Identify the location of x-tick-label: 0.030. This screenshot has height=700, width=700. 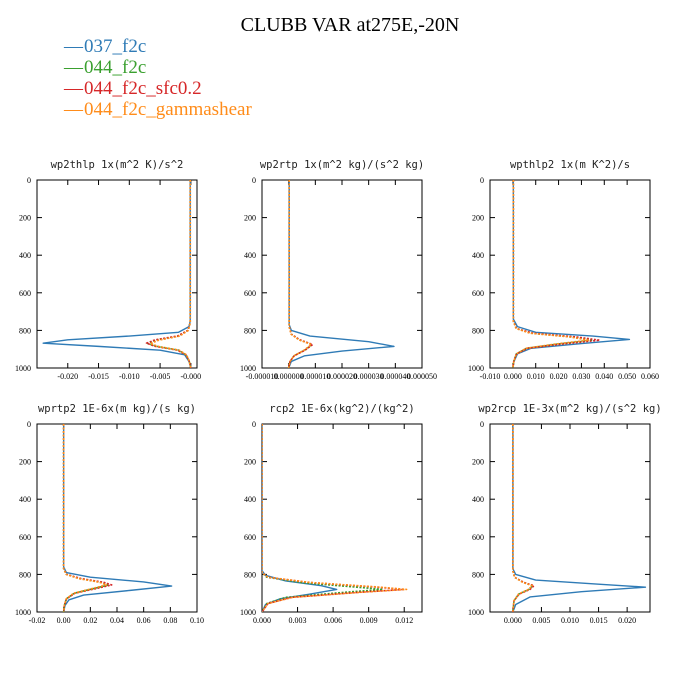
(581, 376).